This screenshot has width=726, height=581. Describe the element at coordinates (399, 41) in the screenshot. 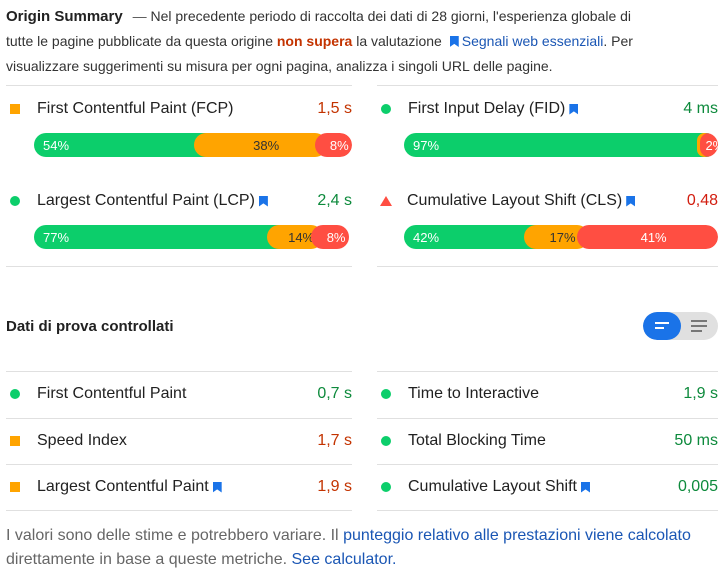

I see `summary-text-2: la valutazione` at that location.